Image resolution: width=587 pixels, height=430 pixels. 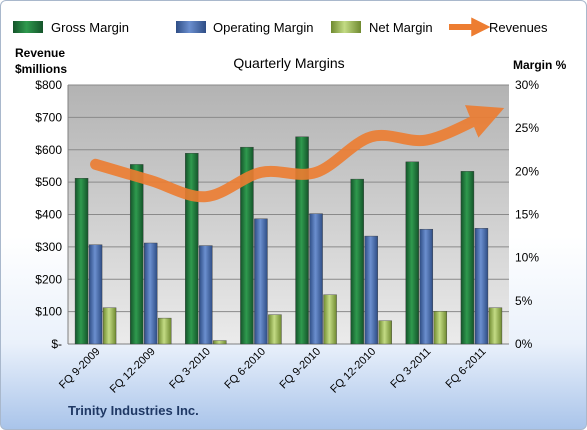 I want to click on left-tick-label: $500, so click(x=48, y=182).